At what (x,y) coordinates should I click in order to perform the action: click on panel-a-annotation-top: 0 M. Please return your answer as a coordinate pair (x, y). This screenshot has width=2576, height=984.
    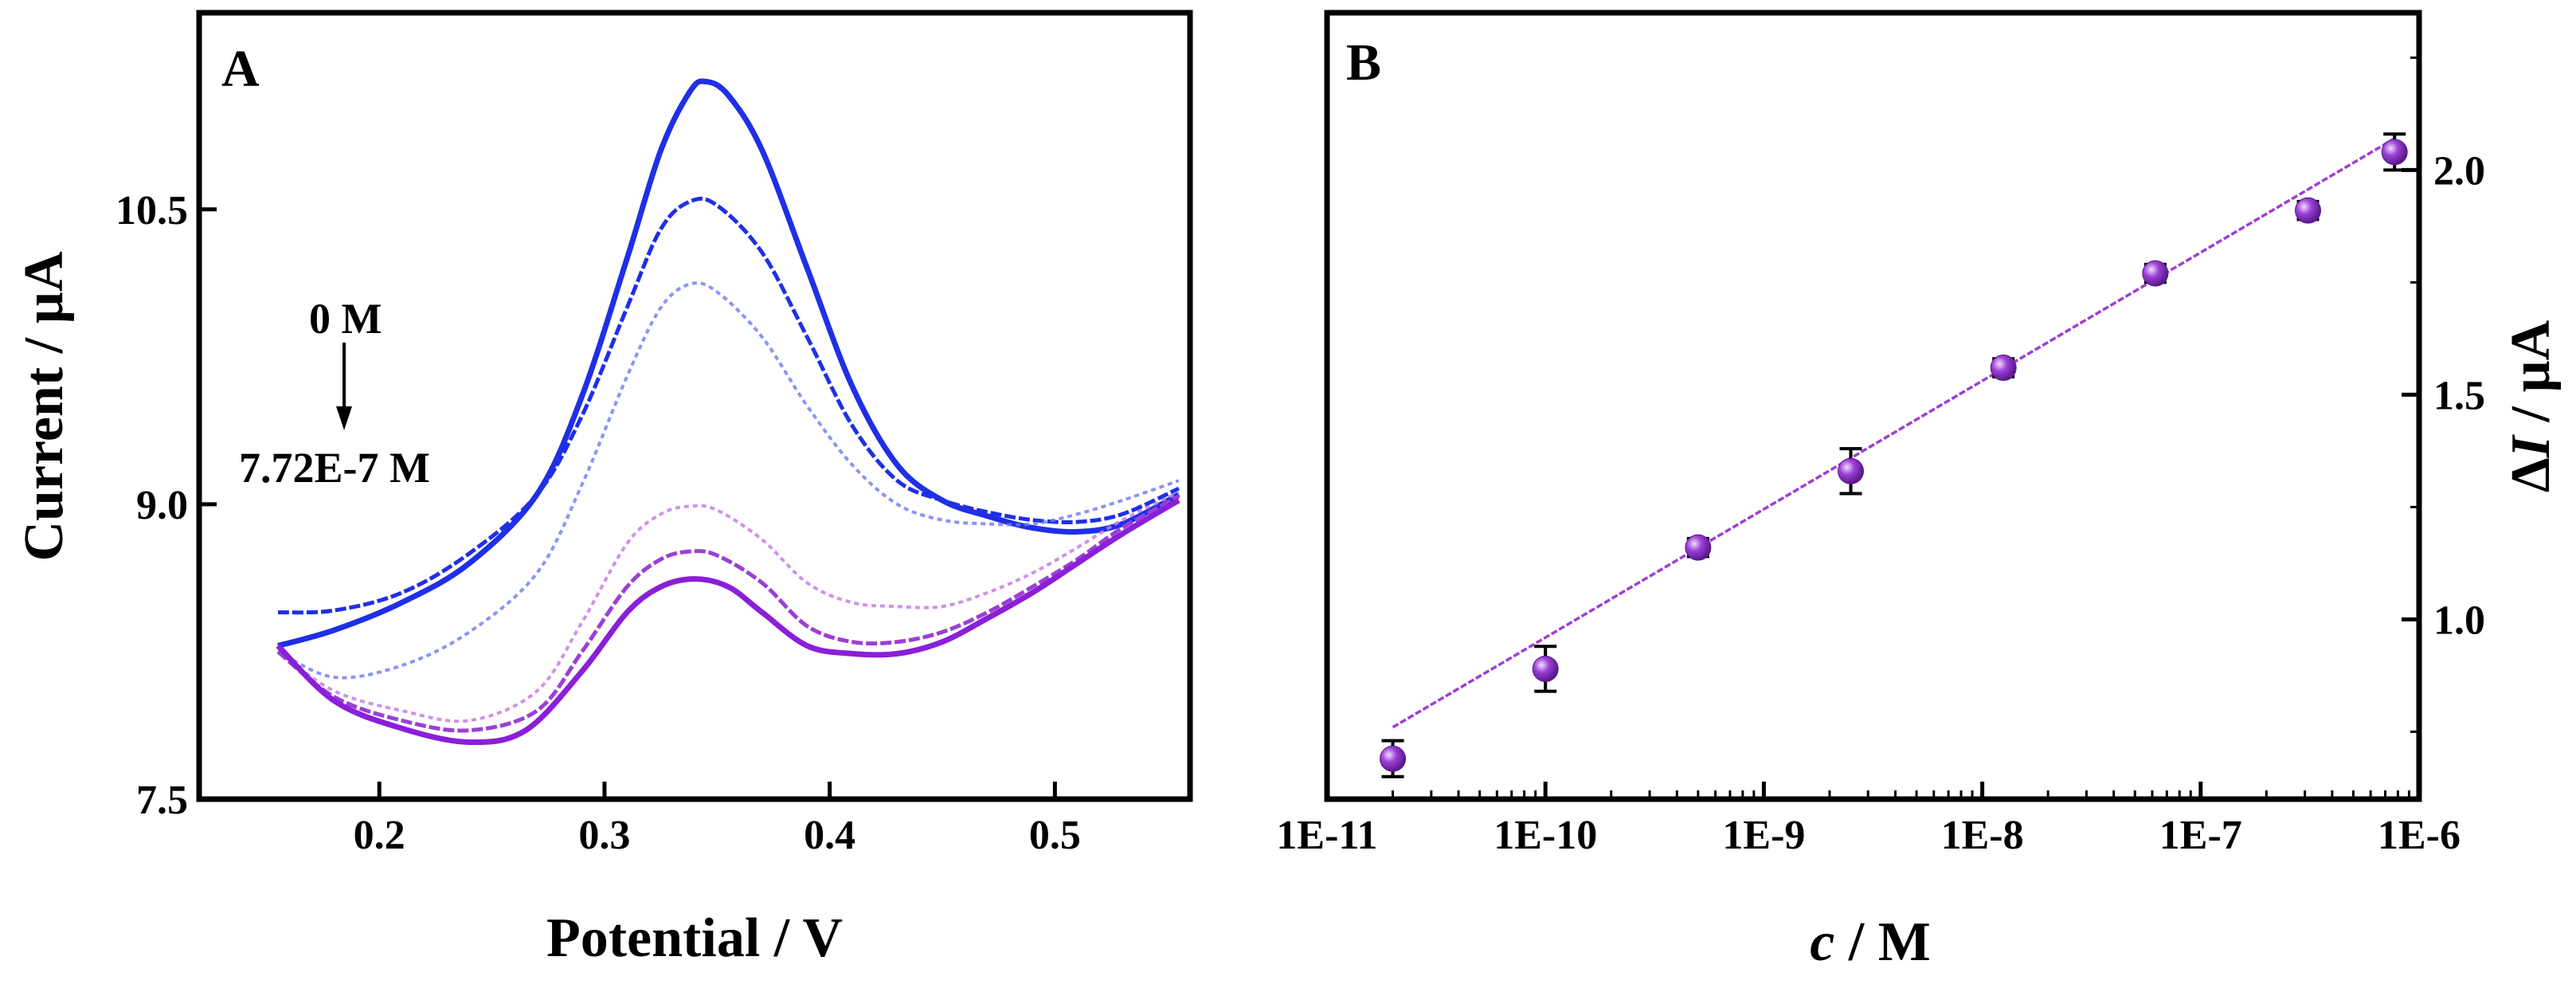
    Looking at the image, I should click on (345, 319).